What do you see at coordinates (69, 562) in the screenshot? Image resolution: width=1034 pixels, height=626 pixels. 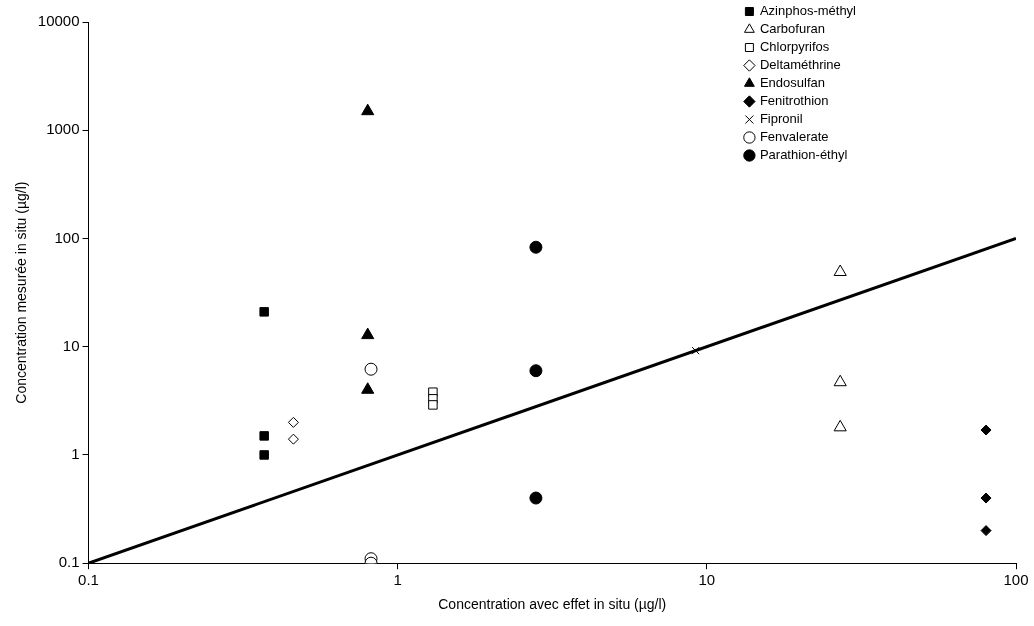 I see `y-tick-label: 0.1` at bounding box center [69, 562].